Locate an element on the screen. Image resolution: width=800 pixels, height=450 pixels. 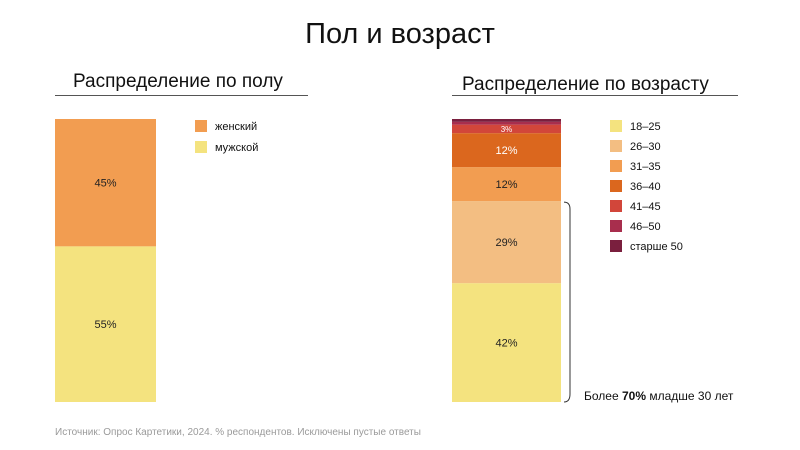
gender-legend-label-мужской: мужской is located at coordinates (236, 148).